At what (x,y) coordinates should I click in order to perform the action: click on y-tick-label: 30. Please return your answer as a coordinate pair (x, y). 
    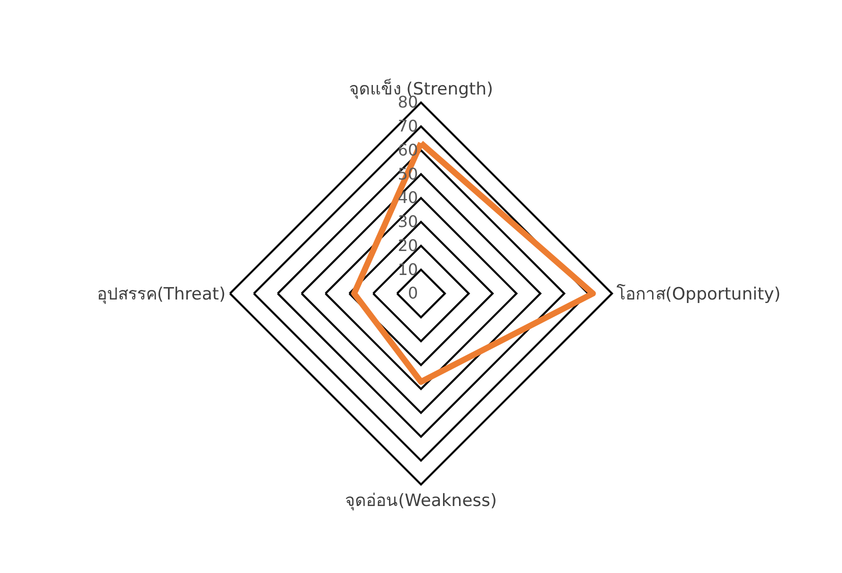
    Looking at the image, I should click on (408, 222).